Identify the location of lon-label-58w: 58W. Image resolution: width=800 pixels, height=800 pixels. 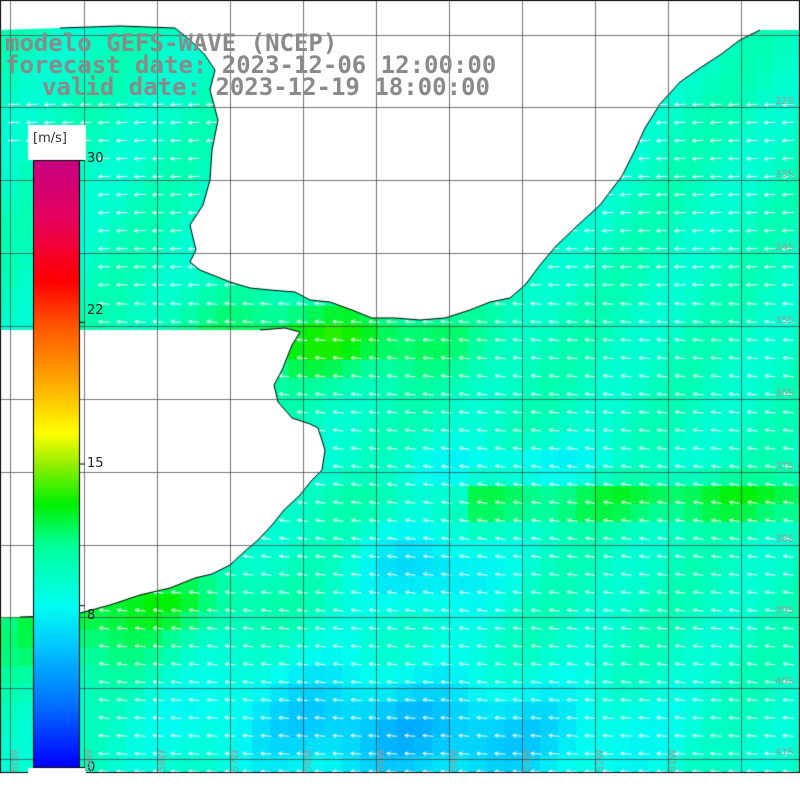
(162, 760).